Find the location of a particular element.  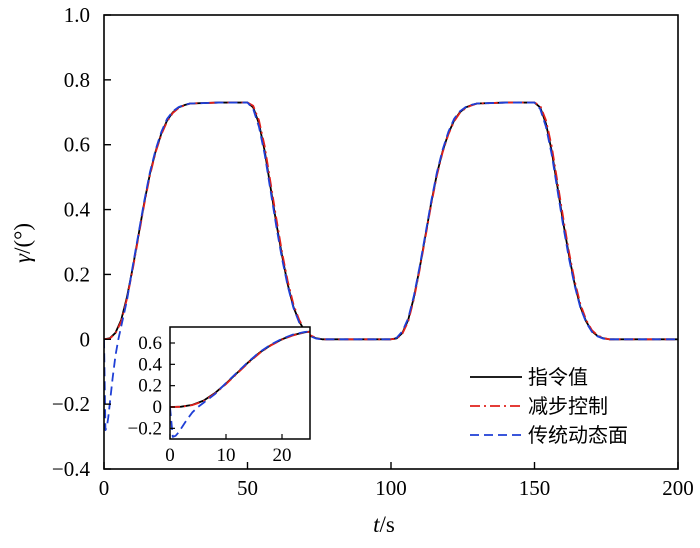

x-tick-label: 150 is located at coordinates (535, 488).